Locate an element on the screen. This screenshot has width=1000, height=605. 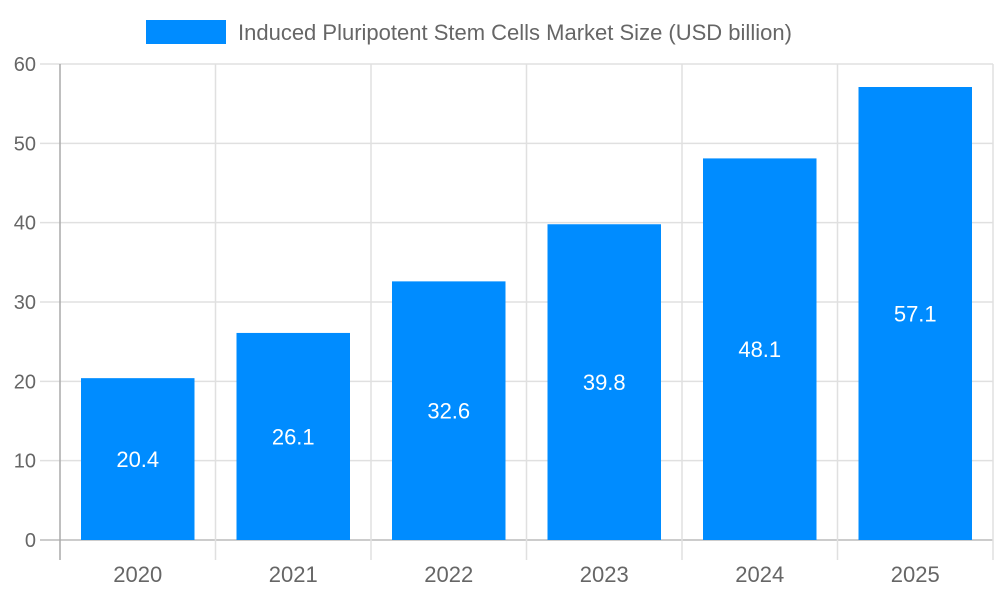
data-label: 26.1 is located at coordinates (293, 436).